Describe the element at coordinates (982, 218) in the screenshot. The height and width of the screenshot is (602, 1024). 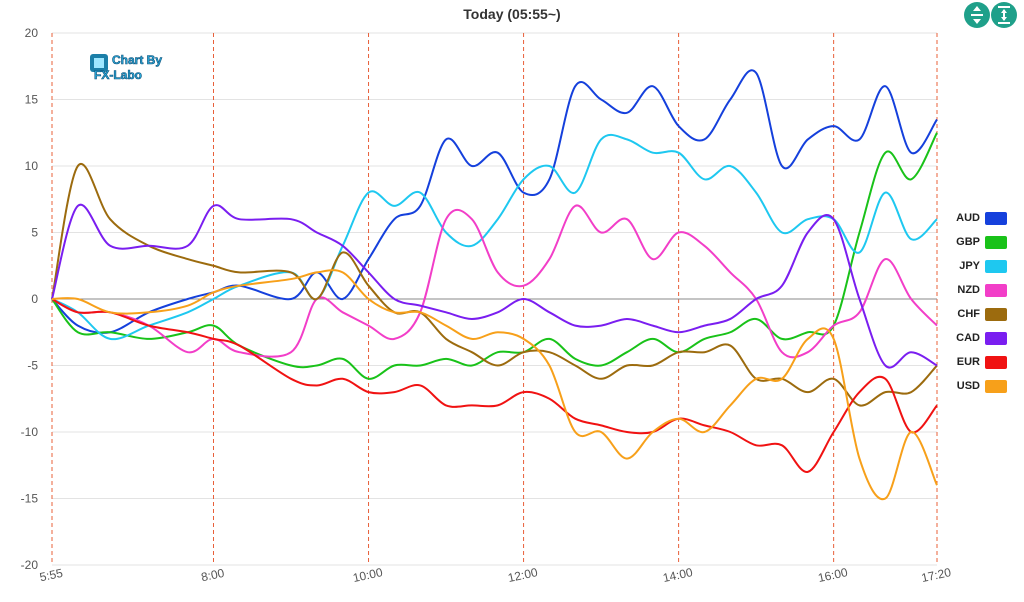
I see `legend-item-aud: AUD` at that location.